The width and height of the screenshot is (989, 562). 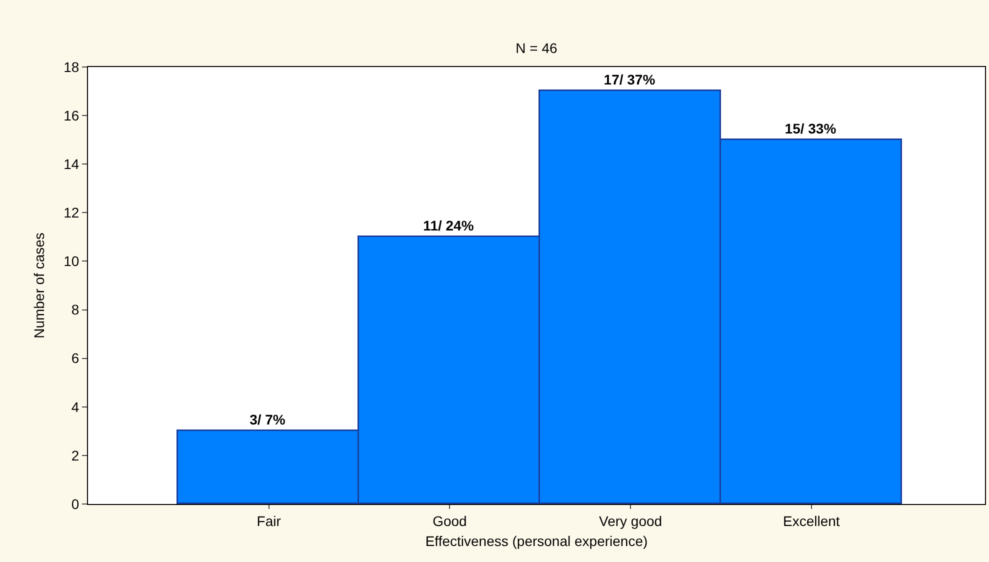 I want to click on x-axis-title: Effectiveness (personal experience), so click(x=536, y=541).